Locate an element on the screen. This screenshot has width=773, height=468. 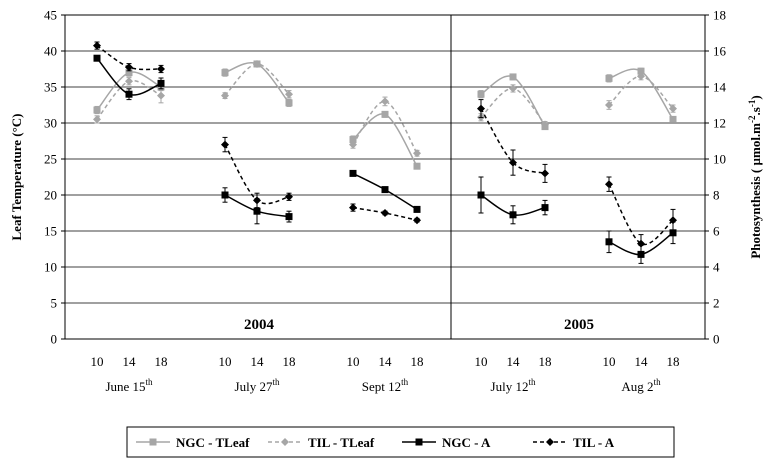
date-group-label: Aug 2th is located at coordinates (641, 385).